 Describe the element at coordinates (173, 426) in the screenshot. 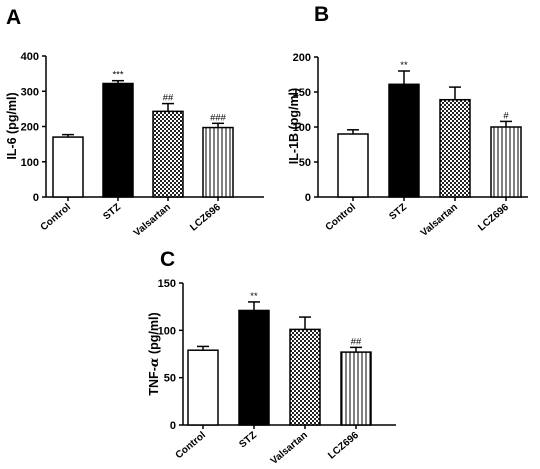

I see `panel-c-y-tick-label: 0` at that location.